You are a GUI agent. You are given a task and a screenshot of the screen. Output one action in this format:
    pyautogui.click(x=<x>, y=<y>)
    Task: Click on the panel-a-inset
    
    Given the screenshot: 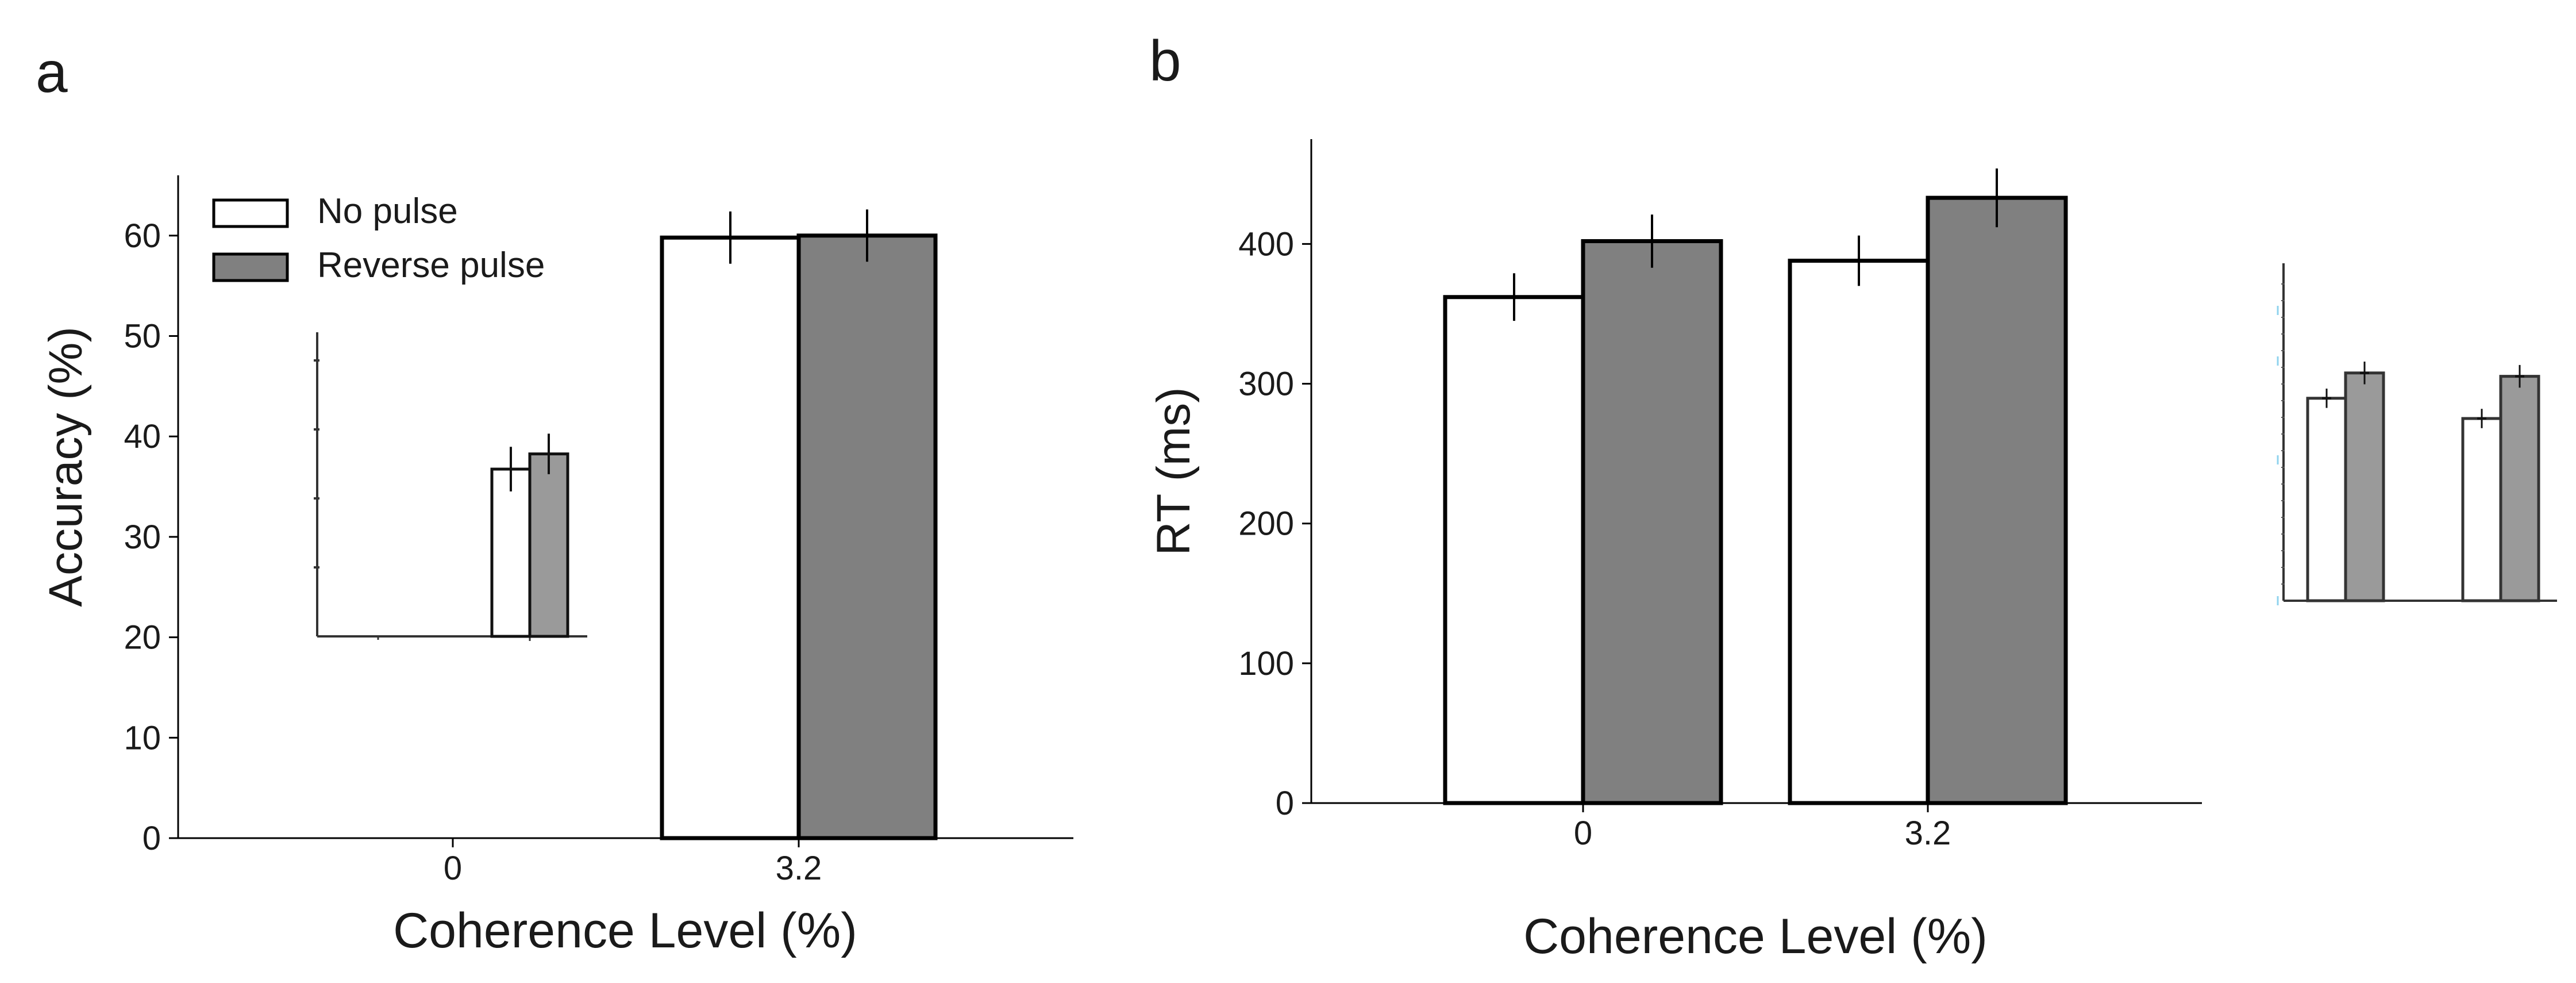 What is the action you would take?
    pyautogui.click(x=450, y=486)
    